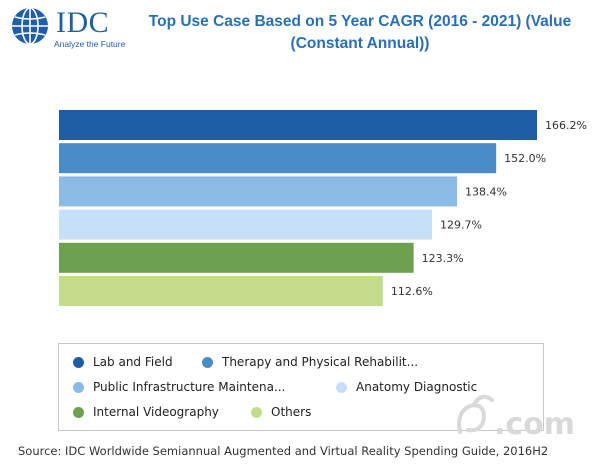 The width and height of the screenshot is (600, 467). Describe the element at coordinates (156, 412) in the screenshot. I see `legend-label: Internal Videography` at that location.